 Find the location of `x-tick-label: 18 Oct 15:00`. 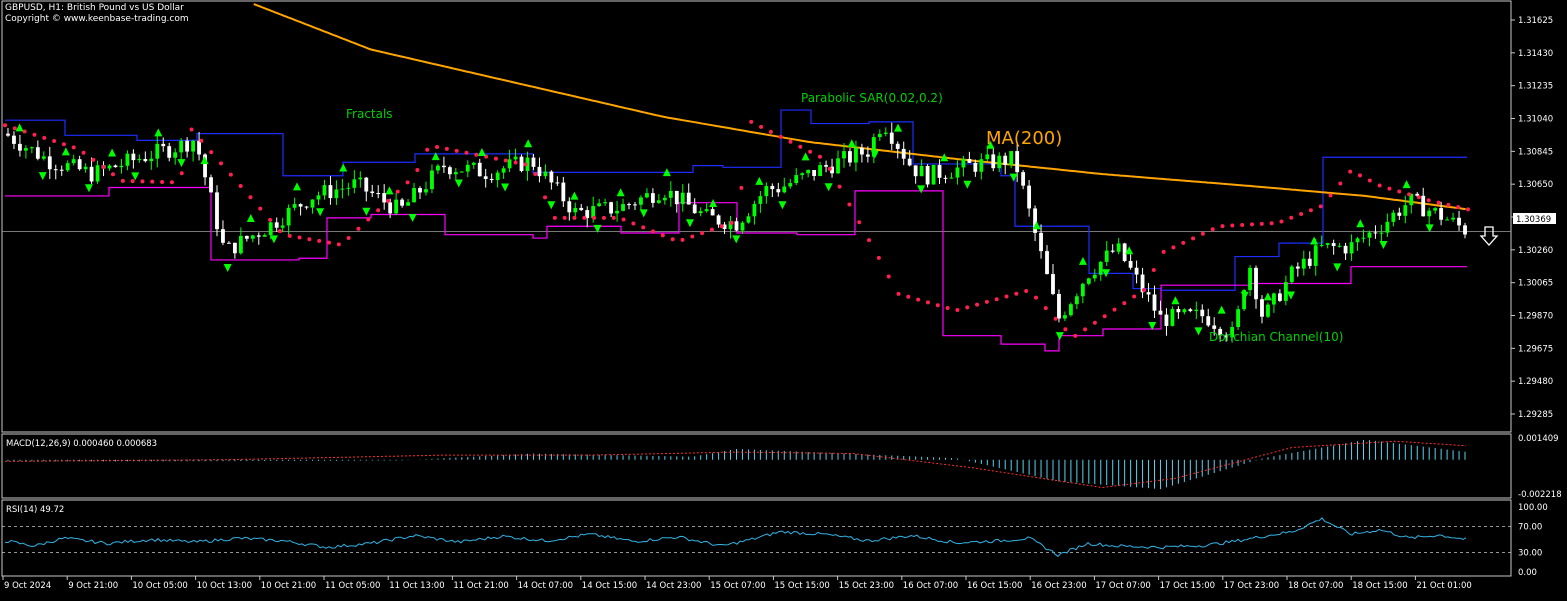

x-tick-label: 18 Oct 15:00 is located at coordinates (1379, 586).